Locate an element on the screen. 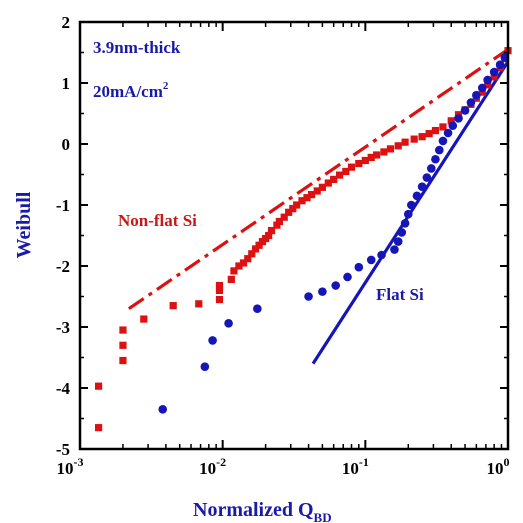 The height and width of the screenshot is (523, 523). x-axis-title: Normalized QBD is located at coordinates (262, 511).